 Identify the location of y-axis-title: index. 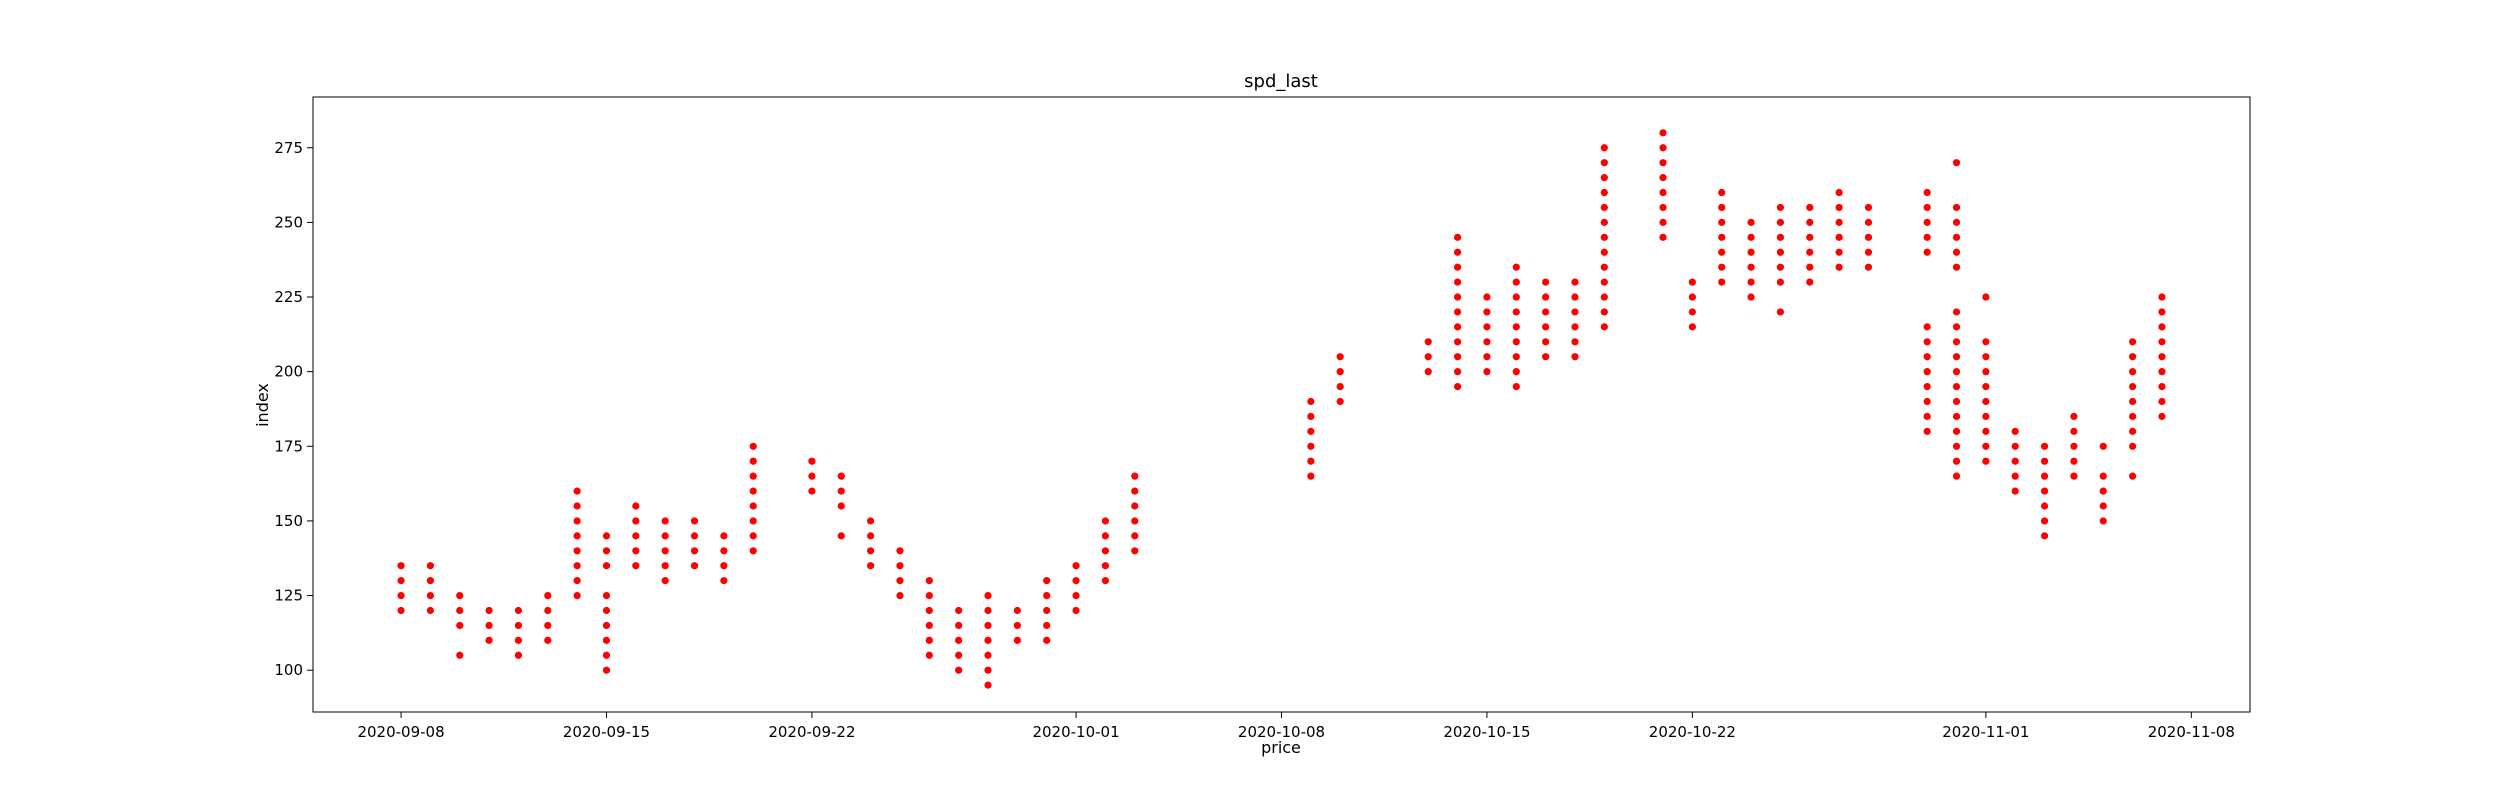
(262, 405).